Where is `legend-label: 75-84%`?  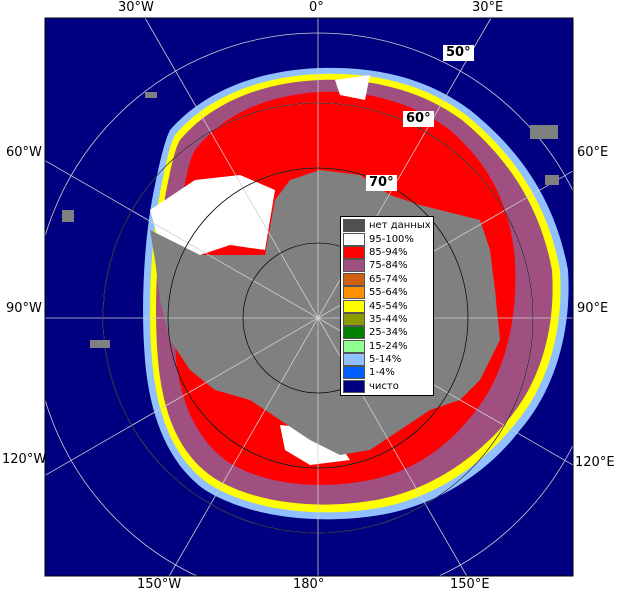
legend-label: 75-84% is located at coordinates (388, 266).